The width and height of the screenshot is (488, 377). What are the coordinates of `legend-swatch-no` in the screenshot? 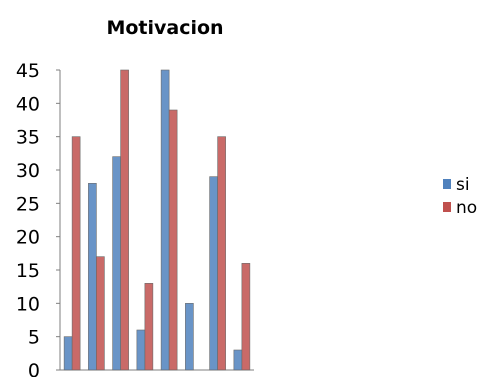 It's located at (447, 207).